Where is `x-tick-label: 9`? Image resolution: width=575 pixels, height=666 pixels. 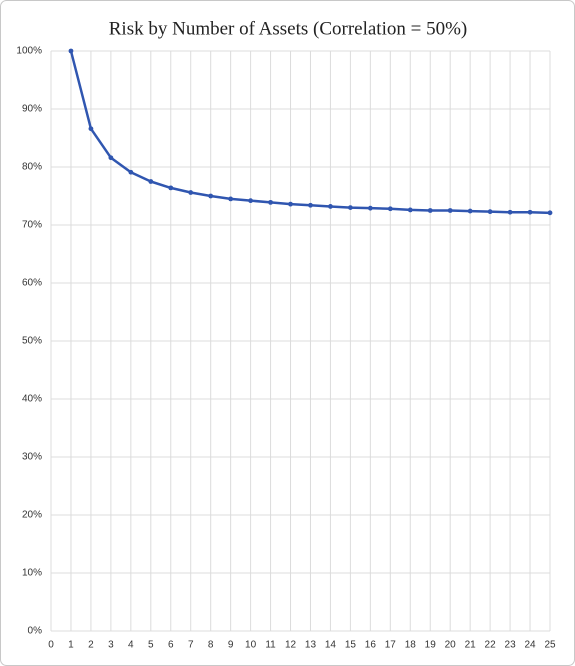 x-tick-label: 9 is located at coordinates (231, 645).